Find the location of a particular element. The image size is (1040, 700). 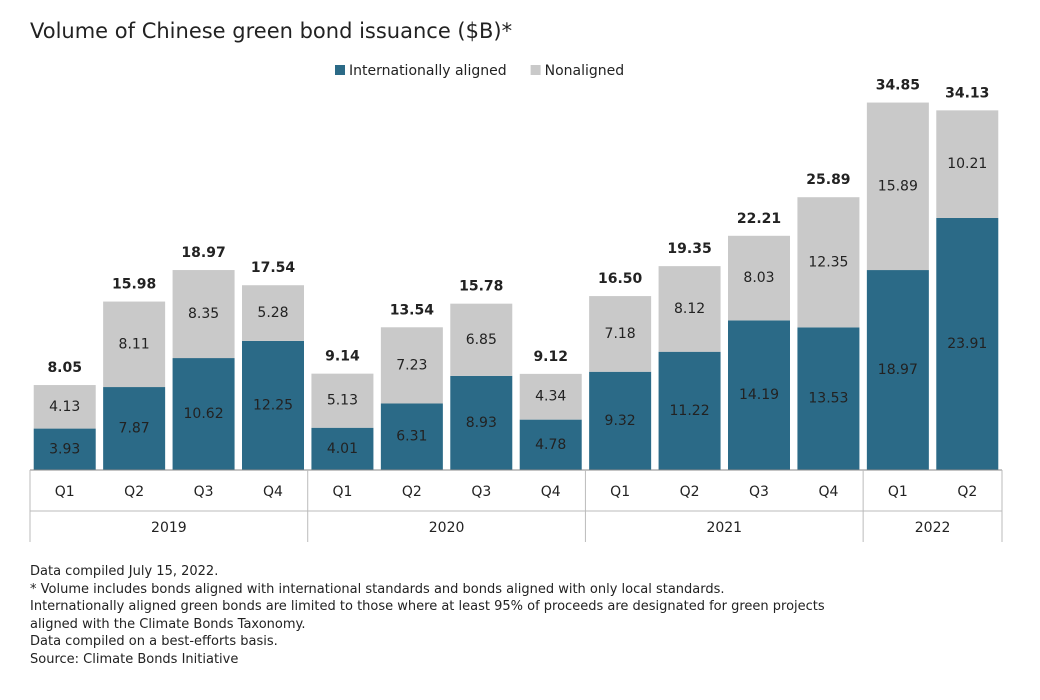

x-group-label: 2019 is located at coordinates (169, 528).